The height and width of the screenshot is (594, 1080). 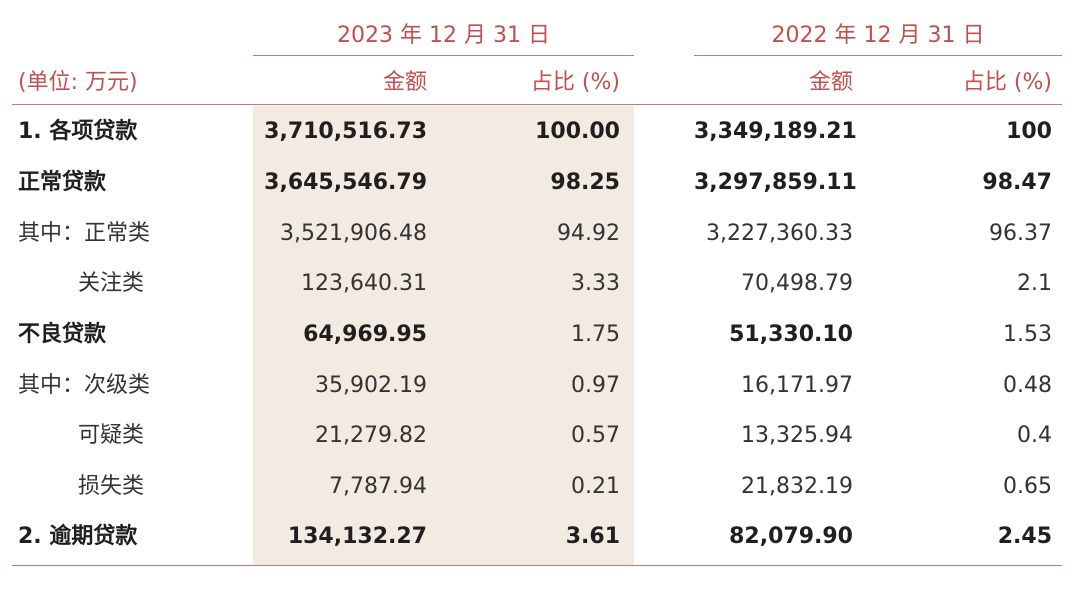 I want to click on row-label: 其中：正常类, so click(x=84, y=233).